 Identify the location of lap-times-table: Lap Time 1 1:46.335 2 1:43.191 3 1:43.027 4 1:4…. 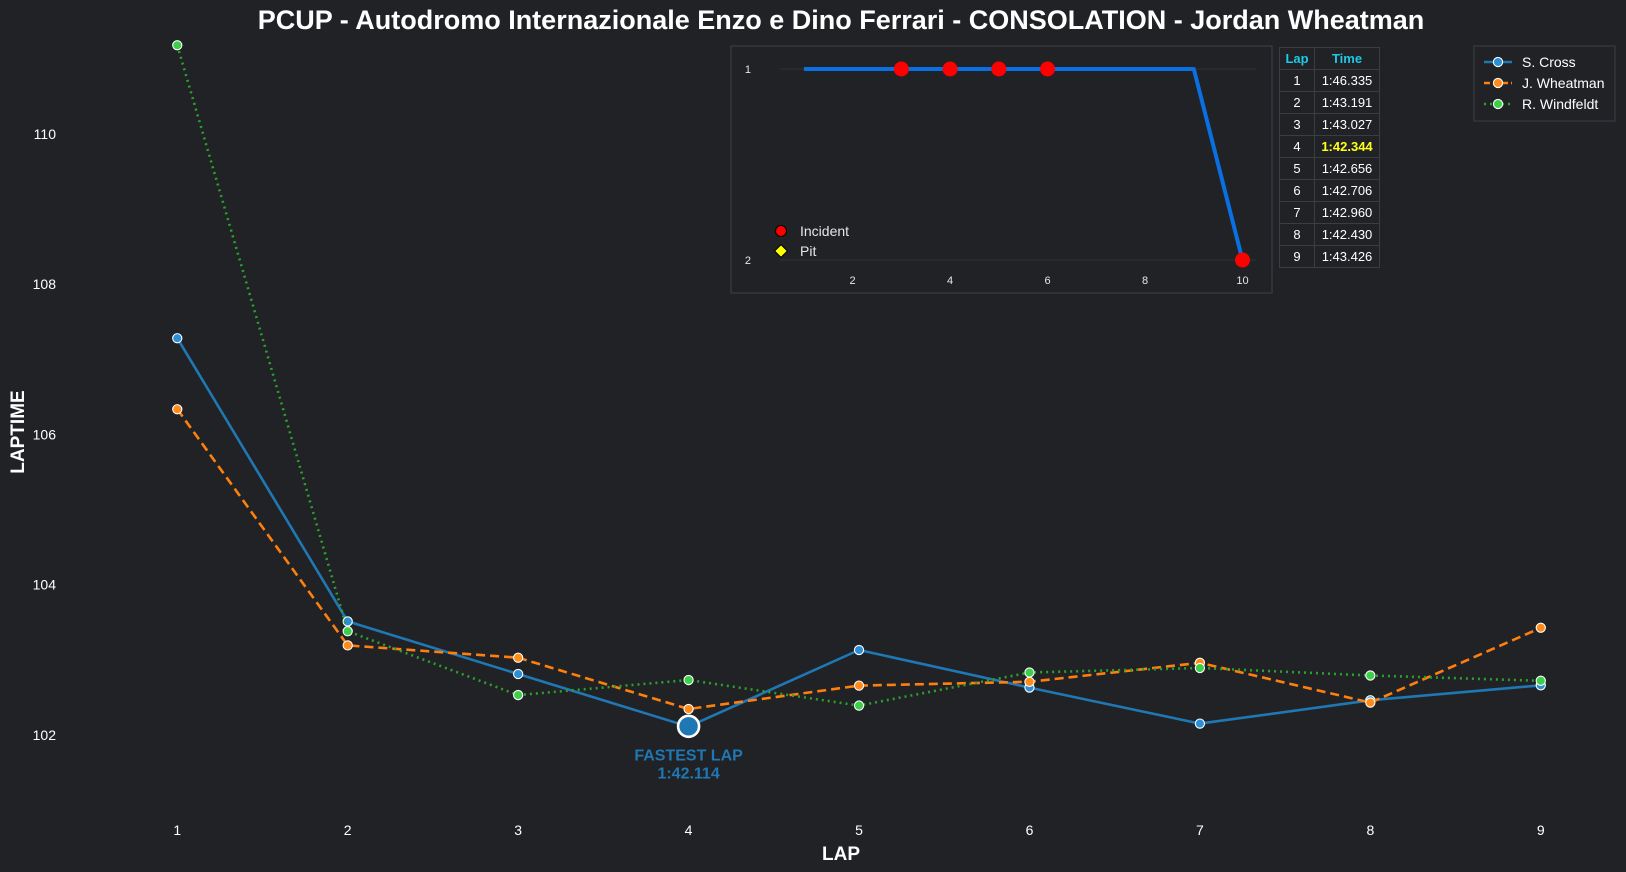
(1329, 157).